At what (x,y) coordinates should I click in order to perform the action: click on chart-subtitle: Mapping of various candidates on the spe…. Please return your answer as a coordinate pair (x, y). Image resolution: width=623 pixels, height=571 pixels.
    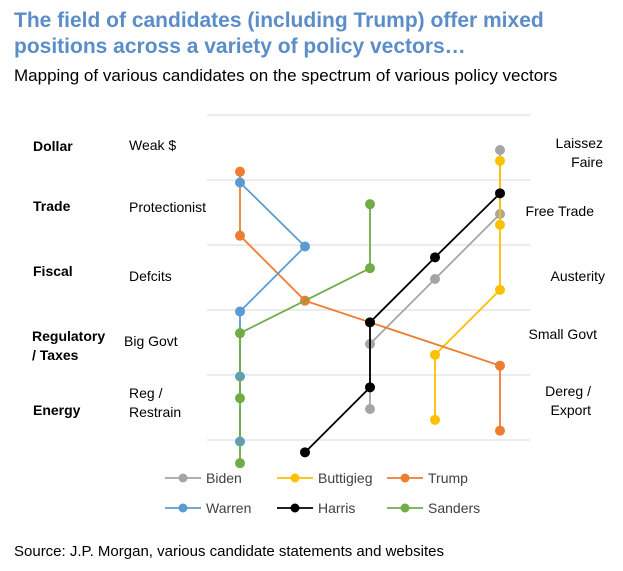
    Looking at the image, I should click on (286, 75).